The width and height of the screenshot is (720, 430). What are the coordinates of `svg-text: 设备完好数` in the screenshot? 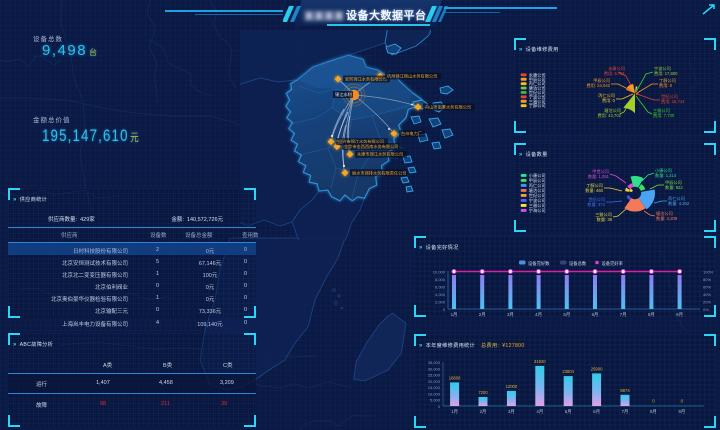 It's located at (539, 263).